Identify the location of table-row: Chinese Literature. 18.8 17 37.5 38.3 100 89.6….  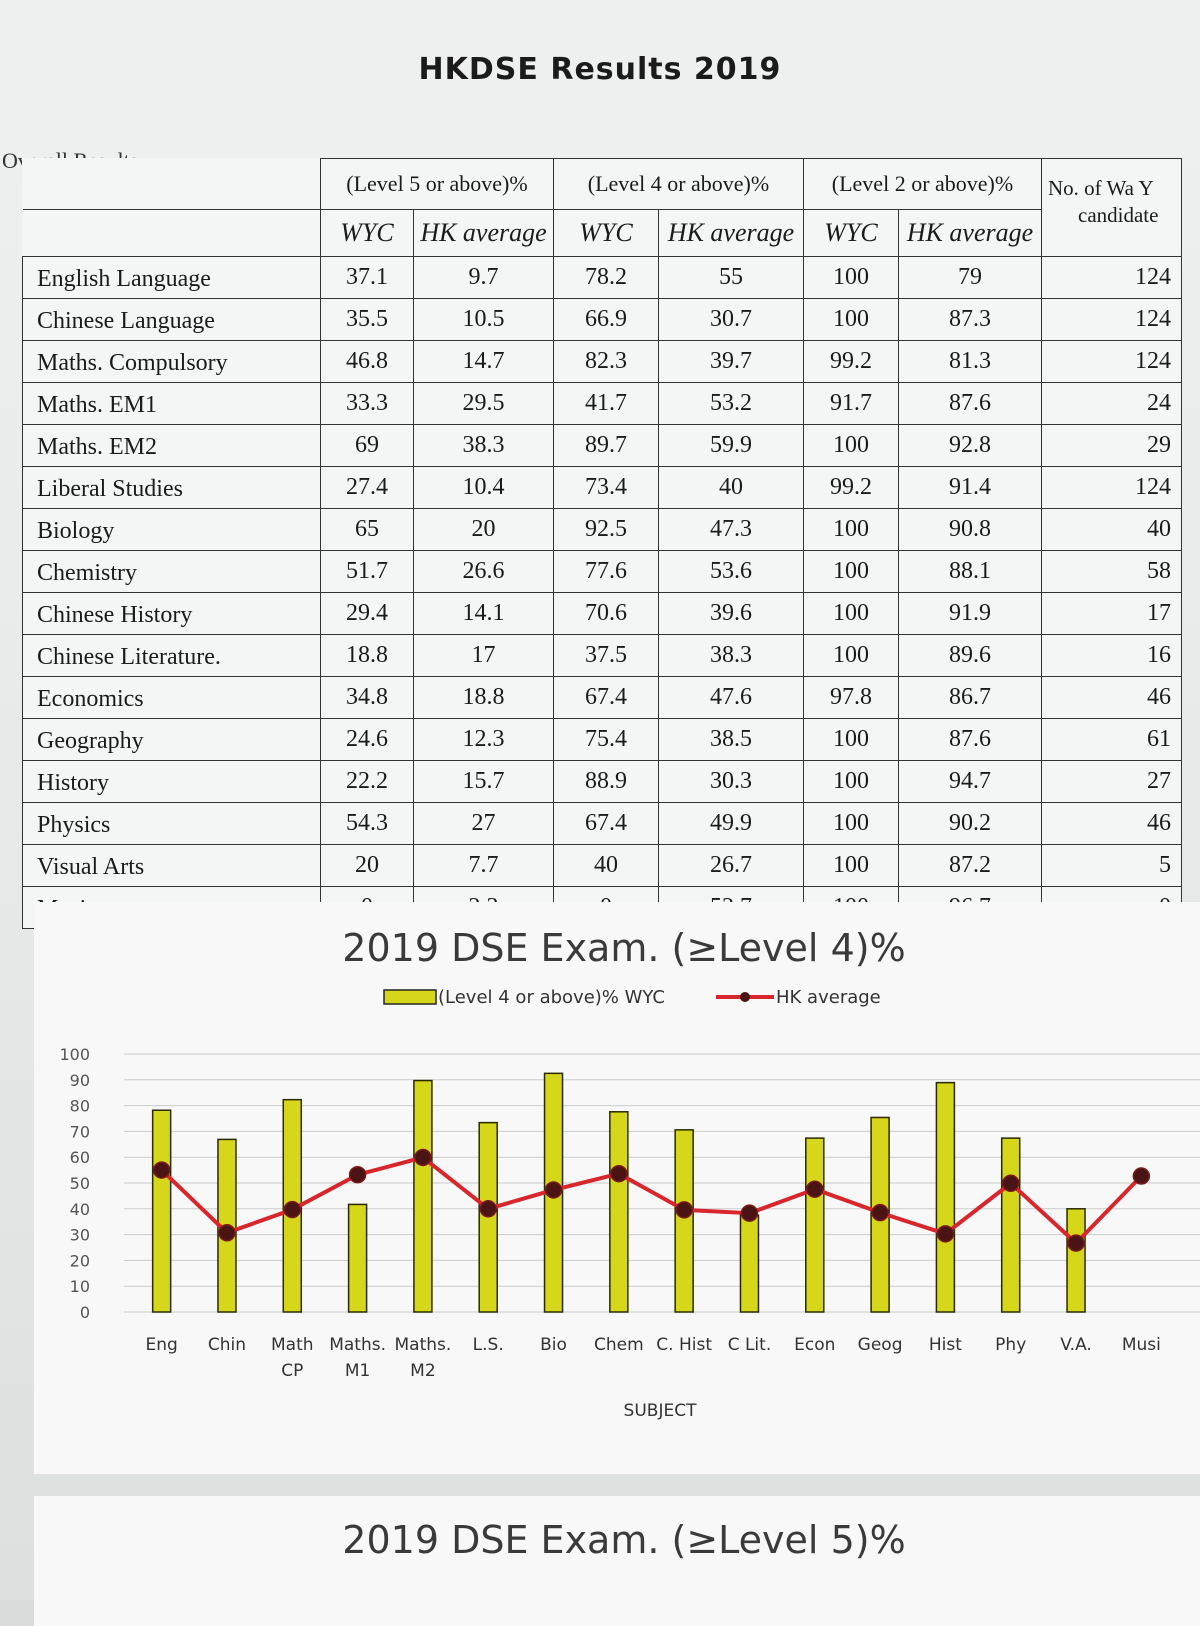
(602, 655).